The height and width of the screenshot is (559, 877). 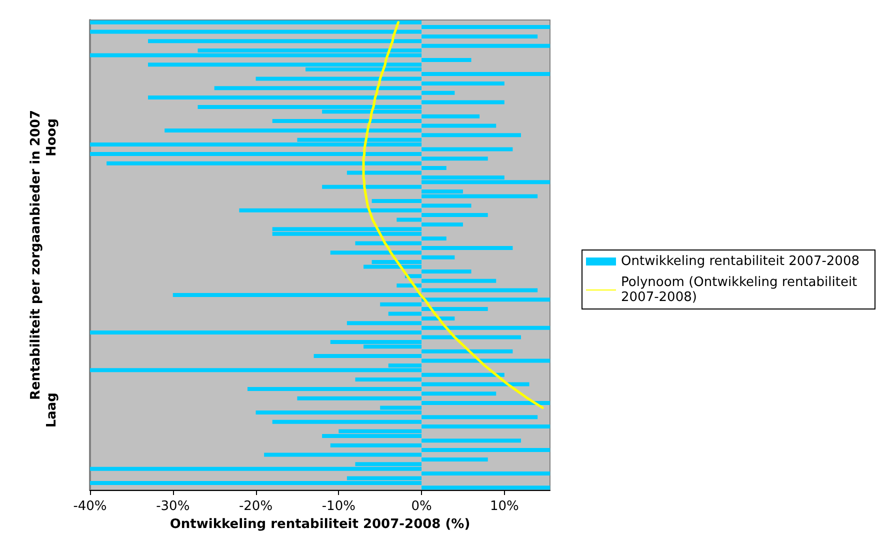 What do you see at coordinates (741, 290) in the screenshot?
I see `legend-label: Polynoom (Ontwikkeling rentabiliteit 2007-2008)` at bounding box center [741, 290].